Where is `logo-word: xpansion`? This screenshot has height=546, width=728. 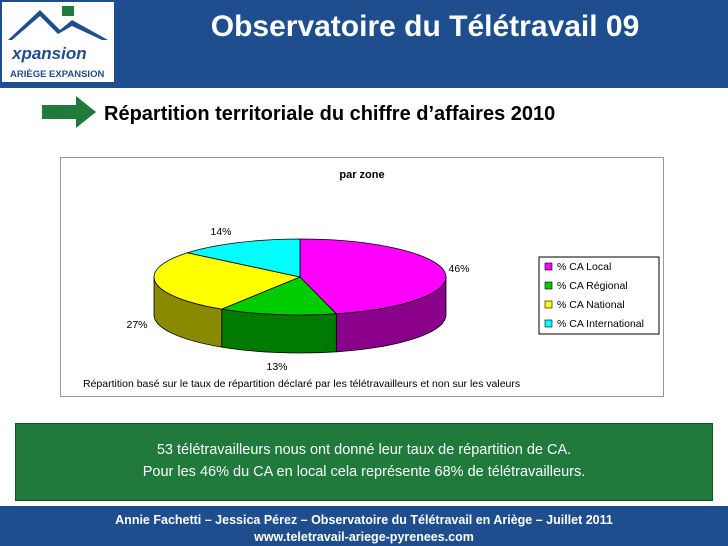
logo-word: xpansion is located at coordinates (49, 53).